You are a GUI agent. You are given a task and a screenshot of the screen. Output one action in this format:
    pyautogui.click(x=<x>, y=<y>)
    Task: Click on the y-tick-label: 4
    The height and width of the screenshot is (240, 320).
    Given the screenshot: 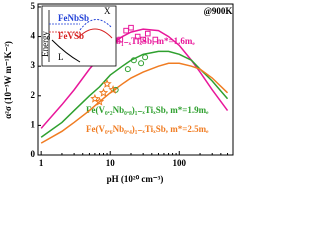 What is the action you would take?
    pyautogui.click(x=33, y=36)
    